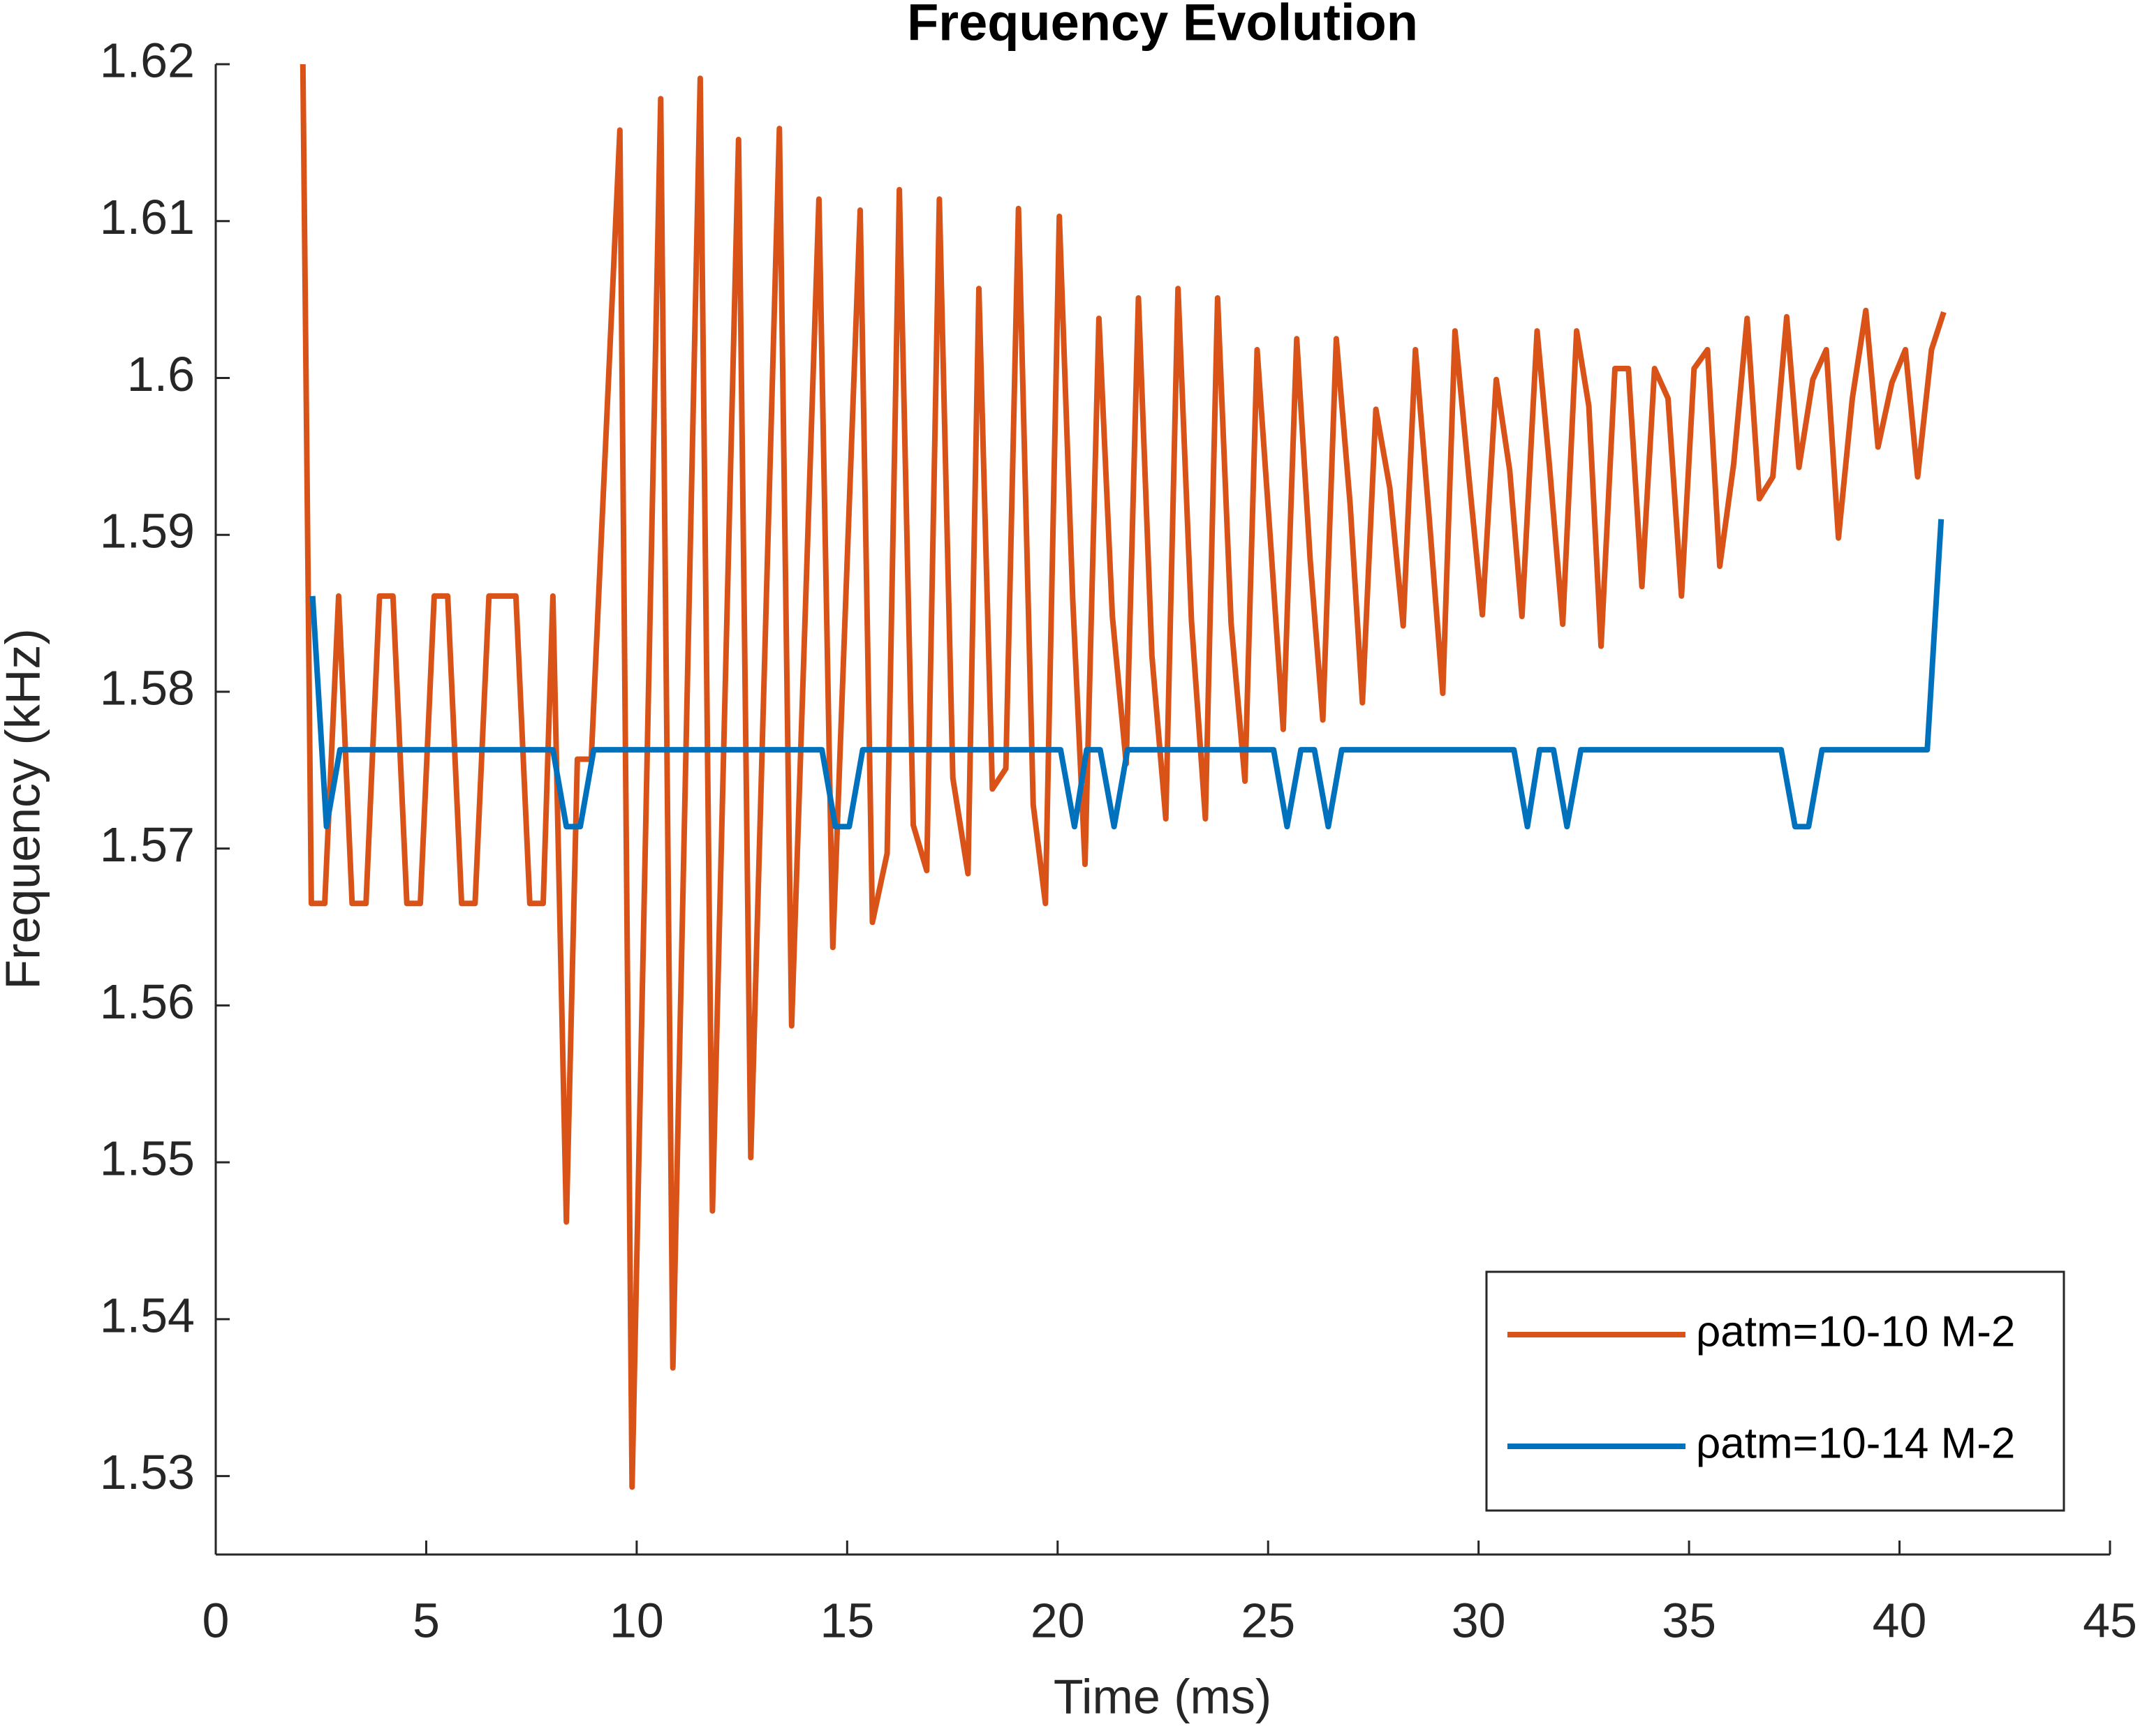  Describe the element at coordinates (1162, 26) in the screenshot. I see `chart-title: Frequency Evolution` at that location.